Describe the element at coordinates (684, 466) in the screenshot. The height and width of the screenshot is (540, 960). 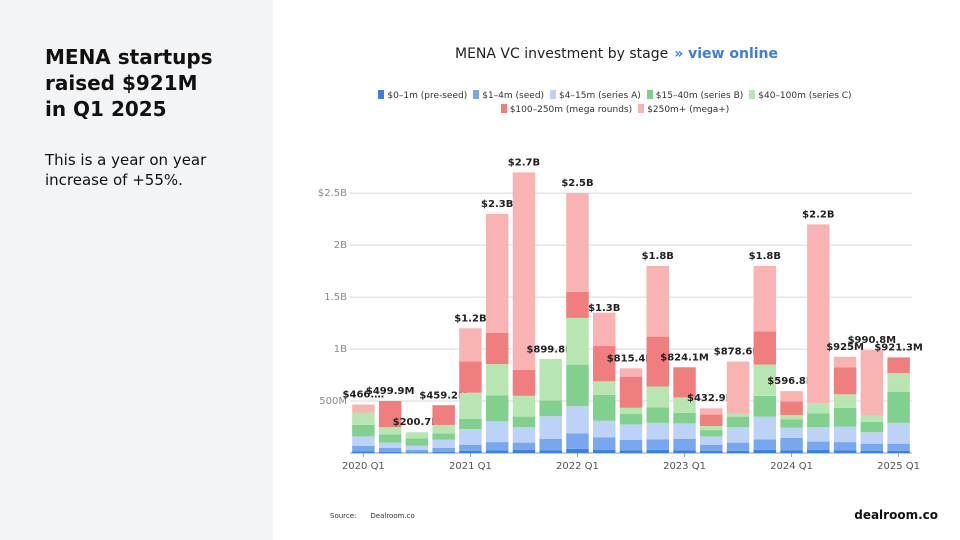
I see `x-tick-label: 2023 Q1` at that location.